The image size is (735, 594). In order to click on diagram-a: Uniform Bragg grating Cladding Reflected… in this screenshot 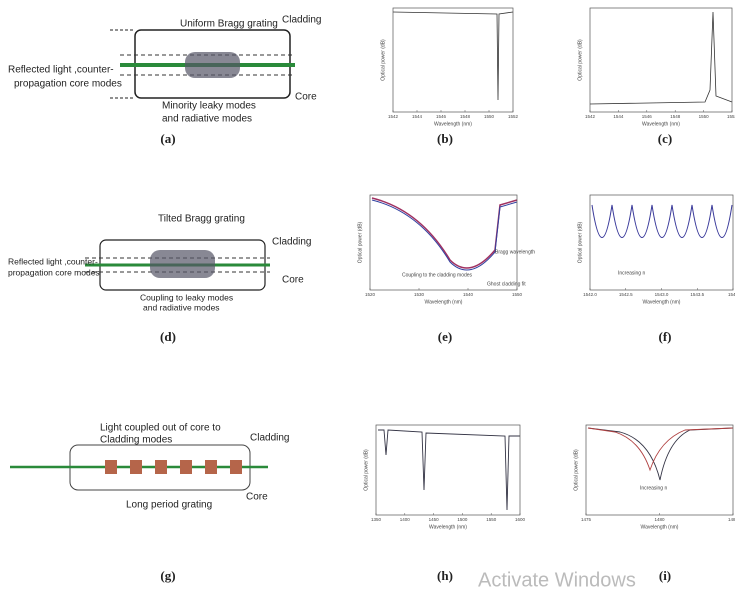, I will do `click(164, 70)`.